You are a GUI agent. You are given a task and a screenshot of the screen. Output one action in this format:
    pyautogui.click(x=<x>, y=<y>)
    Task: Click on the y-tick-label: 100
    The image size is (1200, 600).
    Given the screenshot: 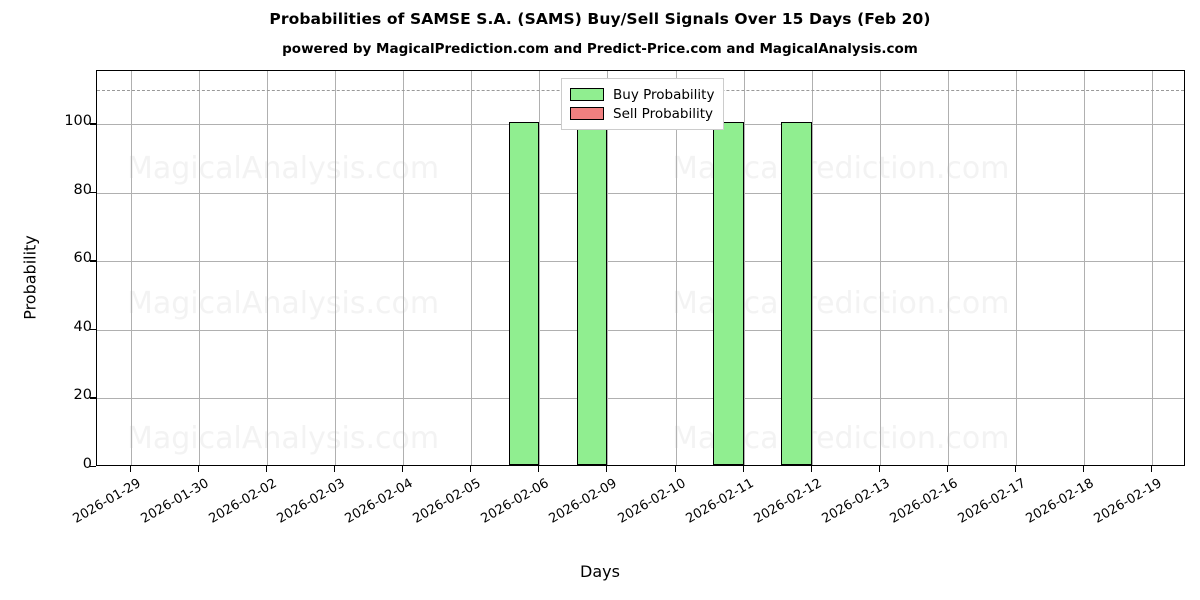 What is the action you would take?
    pyautogui.click(x=78, y=121)
    